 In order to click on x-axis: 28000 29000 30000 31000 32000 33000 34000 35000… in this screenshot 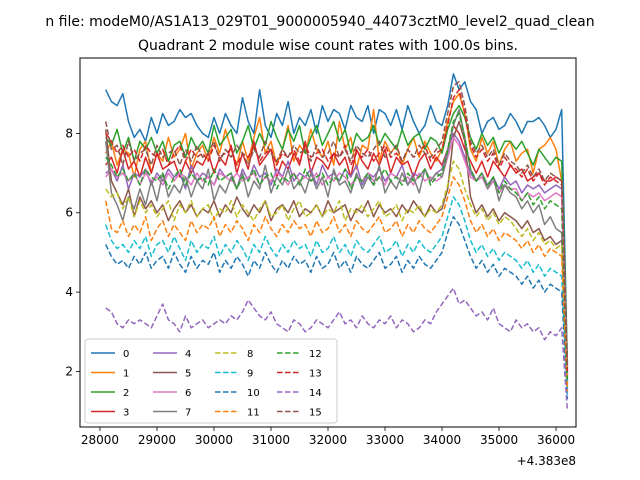, I will do `click(328, 437)`.